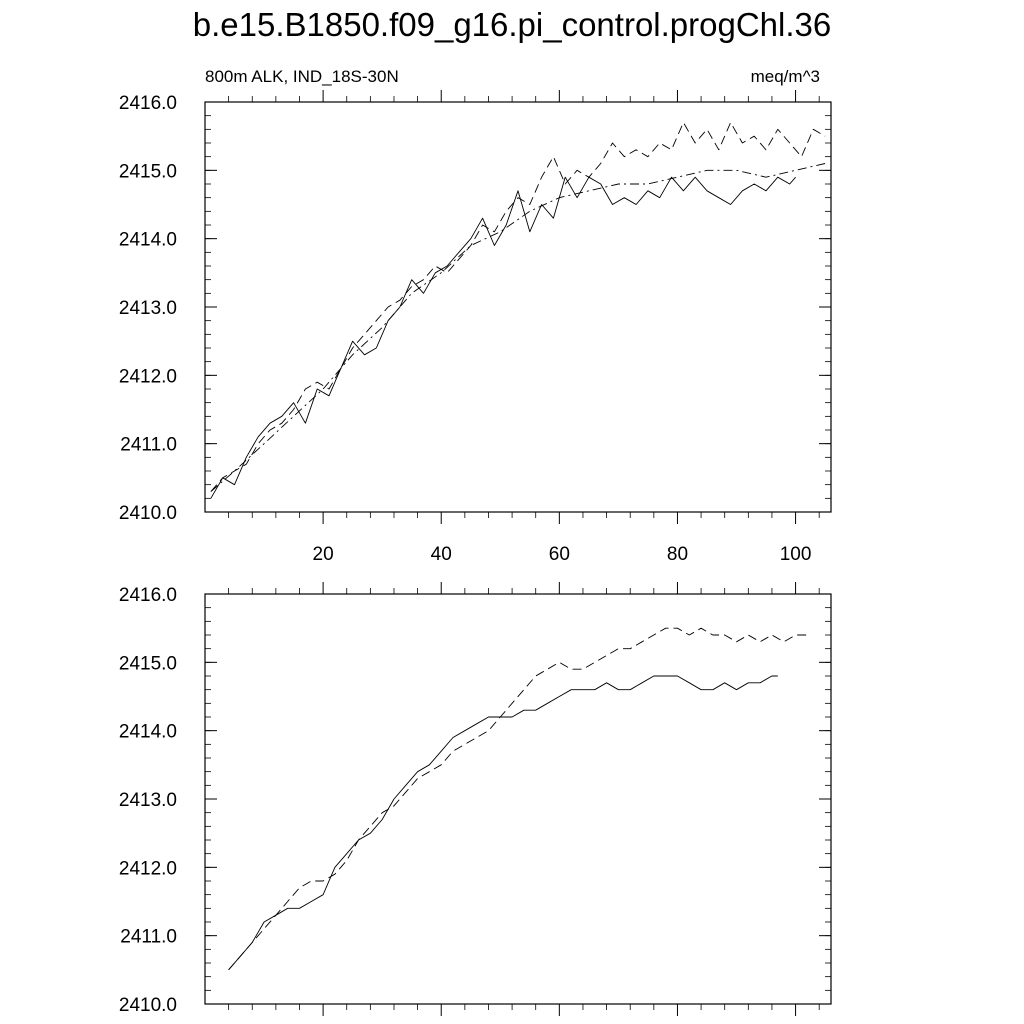 The image size is (1024, 1024). I want to click on top-x-tick-label: 100, so click(796, 554).